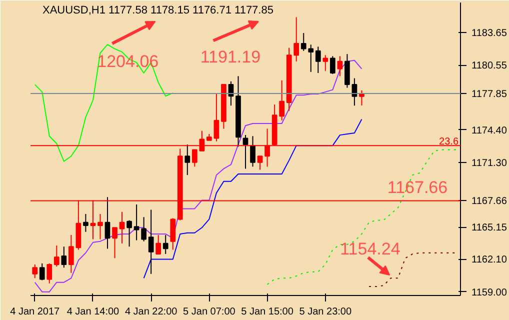  I want to click on y-tick-label: 1159.00, so click(490, 292).